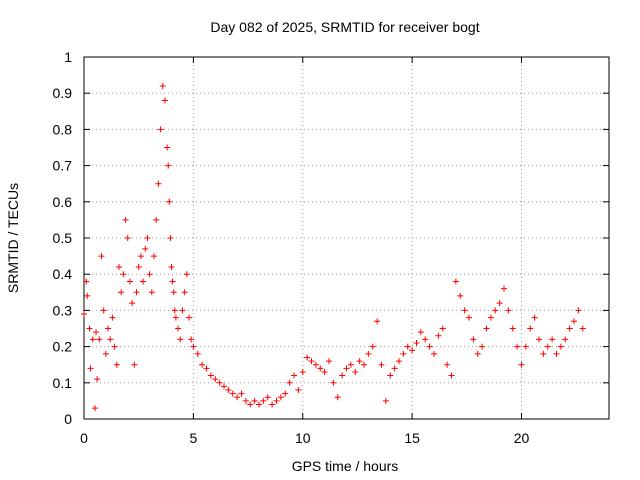  Describe the element at coordinates (68, 419) in the screenshot. I see `y-tick-label: 0` at that location.